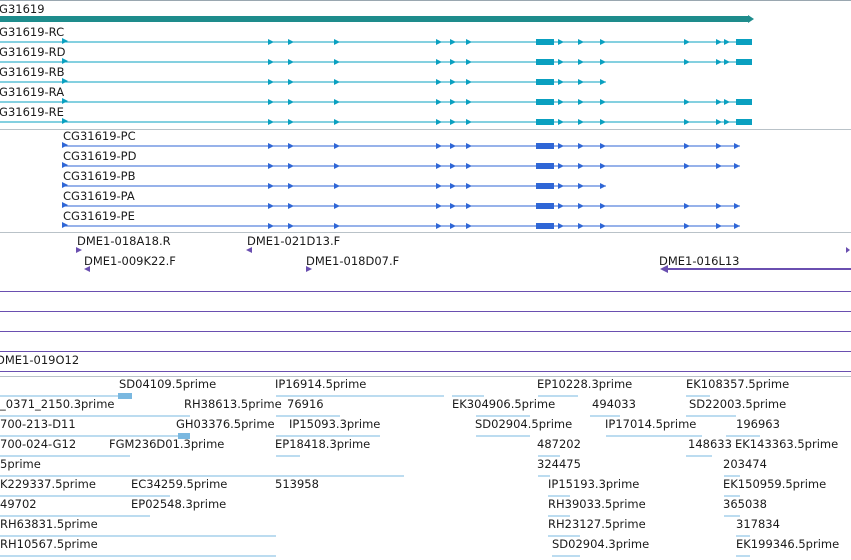  What do you see at coordinates (167, 444) in the screenshot?
I see `est-label: FGM236D01.3prime` at bounding box center [167, 444].